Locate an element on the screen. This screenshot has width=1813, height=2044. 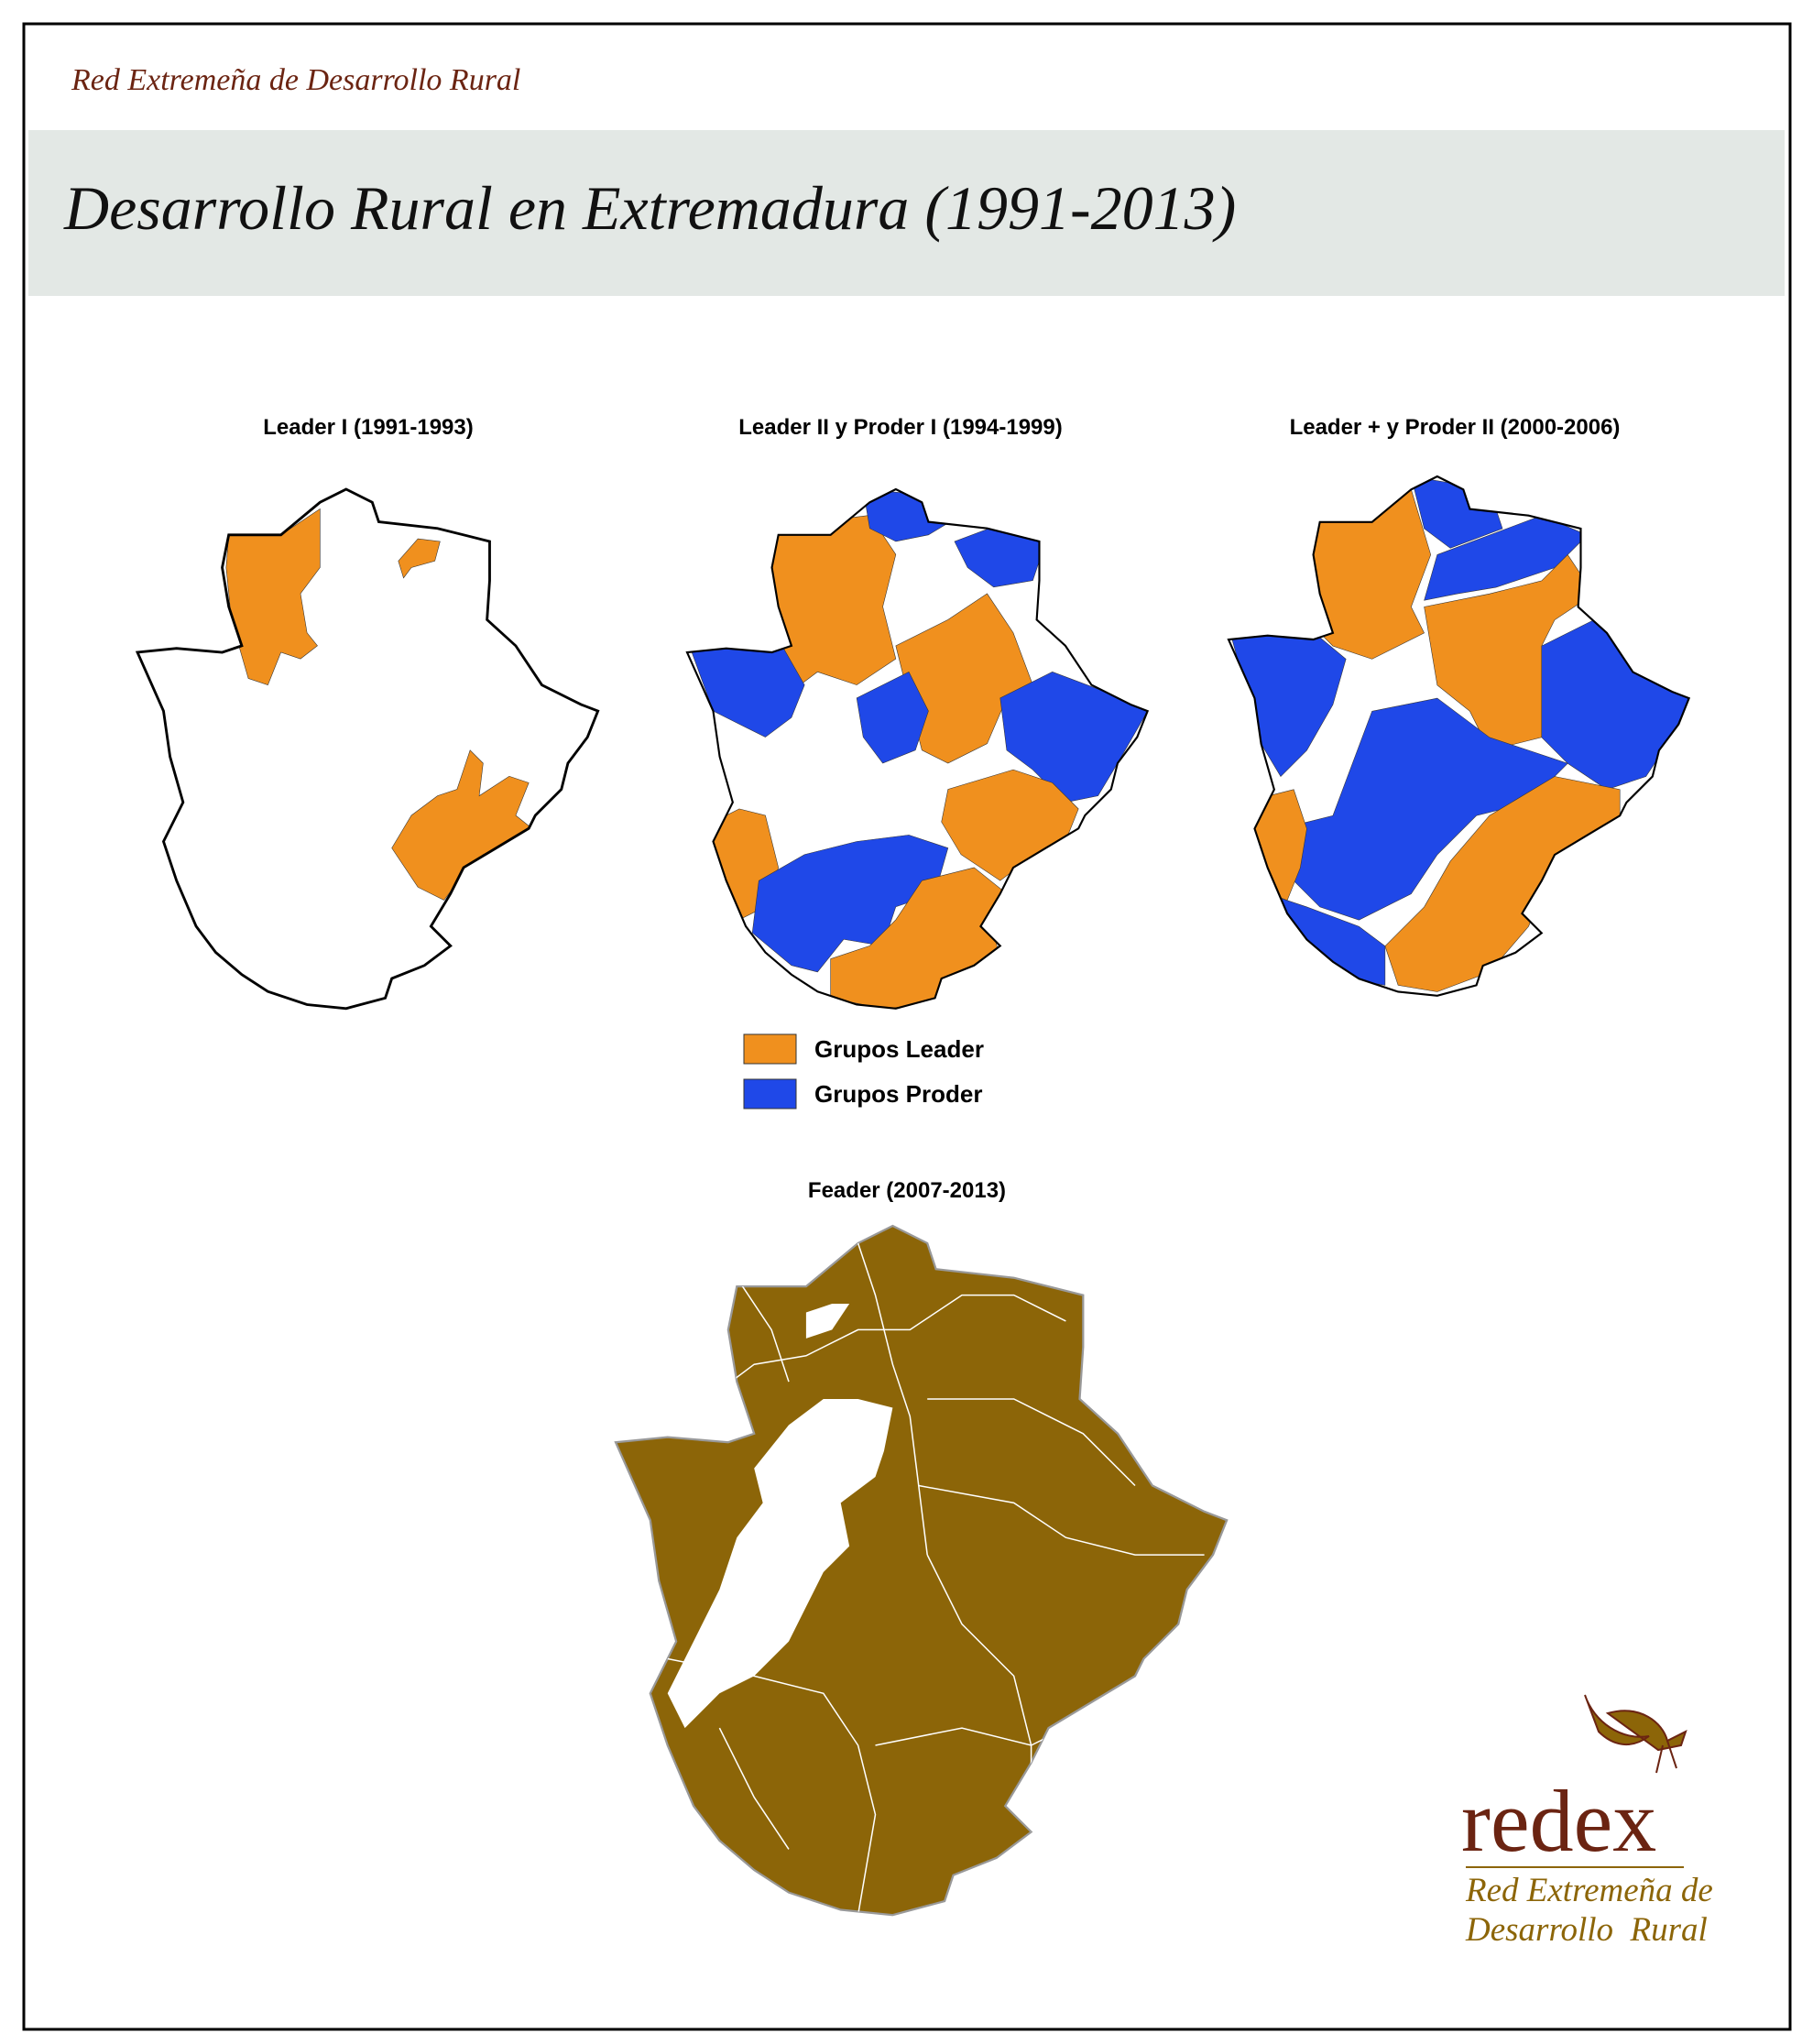
legend: Grupos Leader Grupos Proder is located at coordinates (863, 1071).